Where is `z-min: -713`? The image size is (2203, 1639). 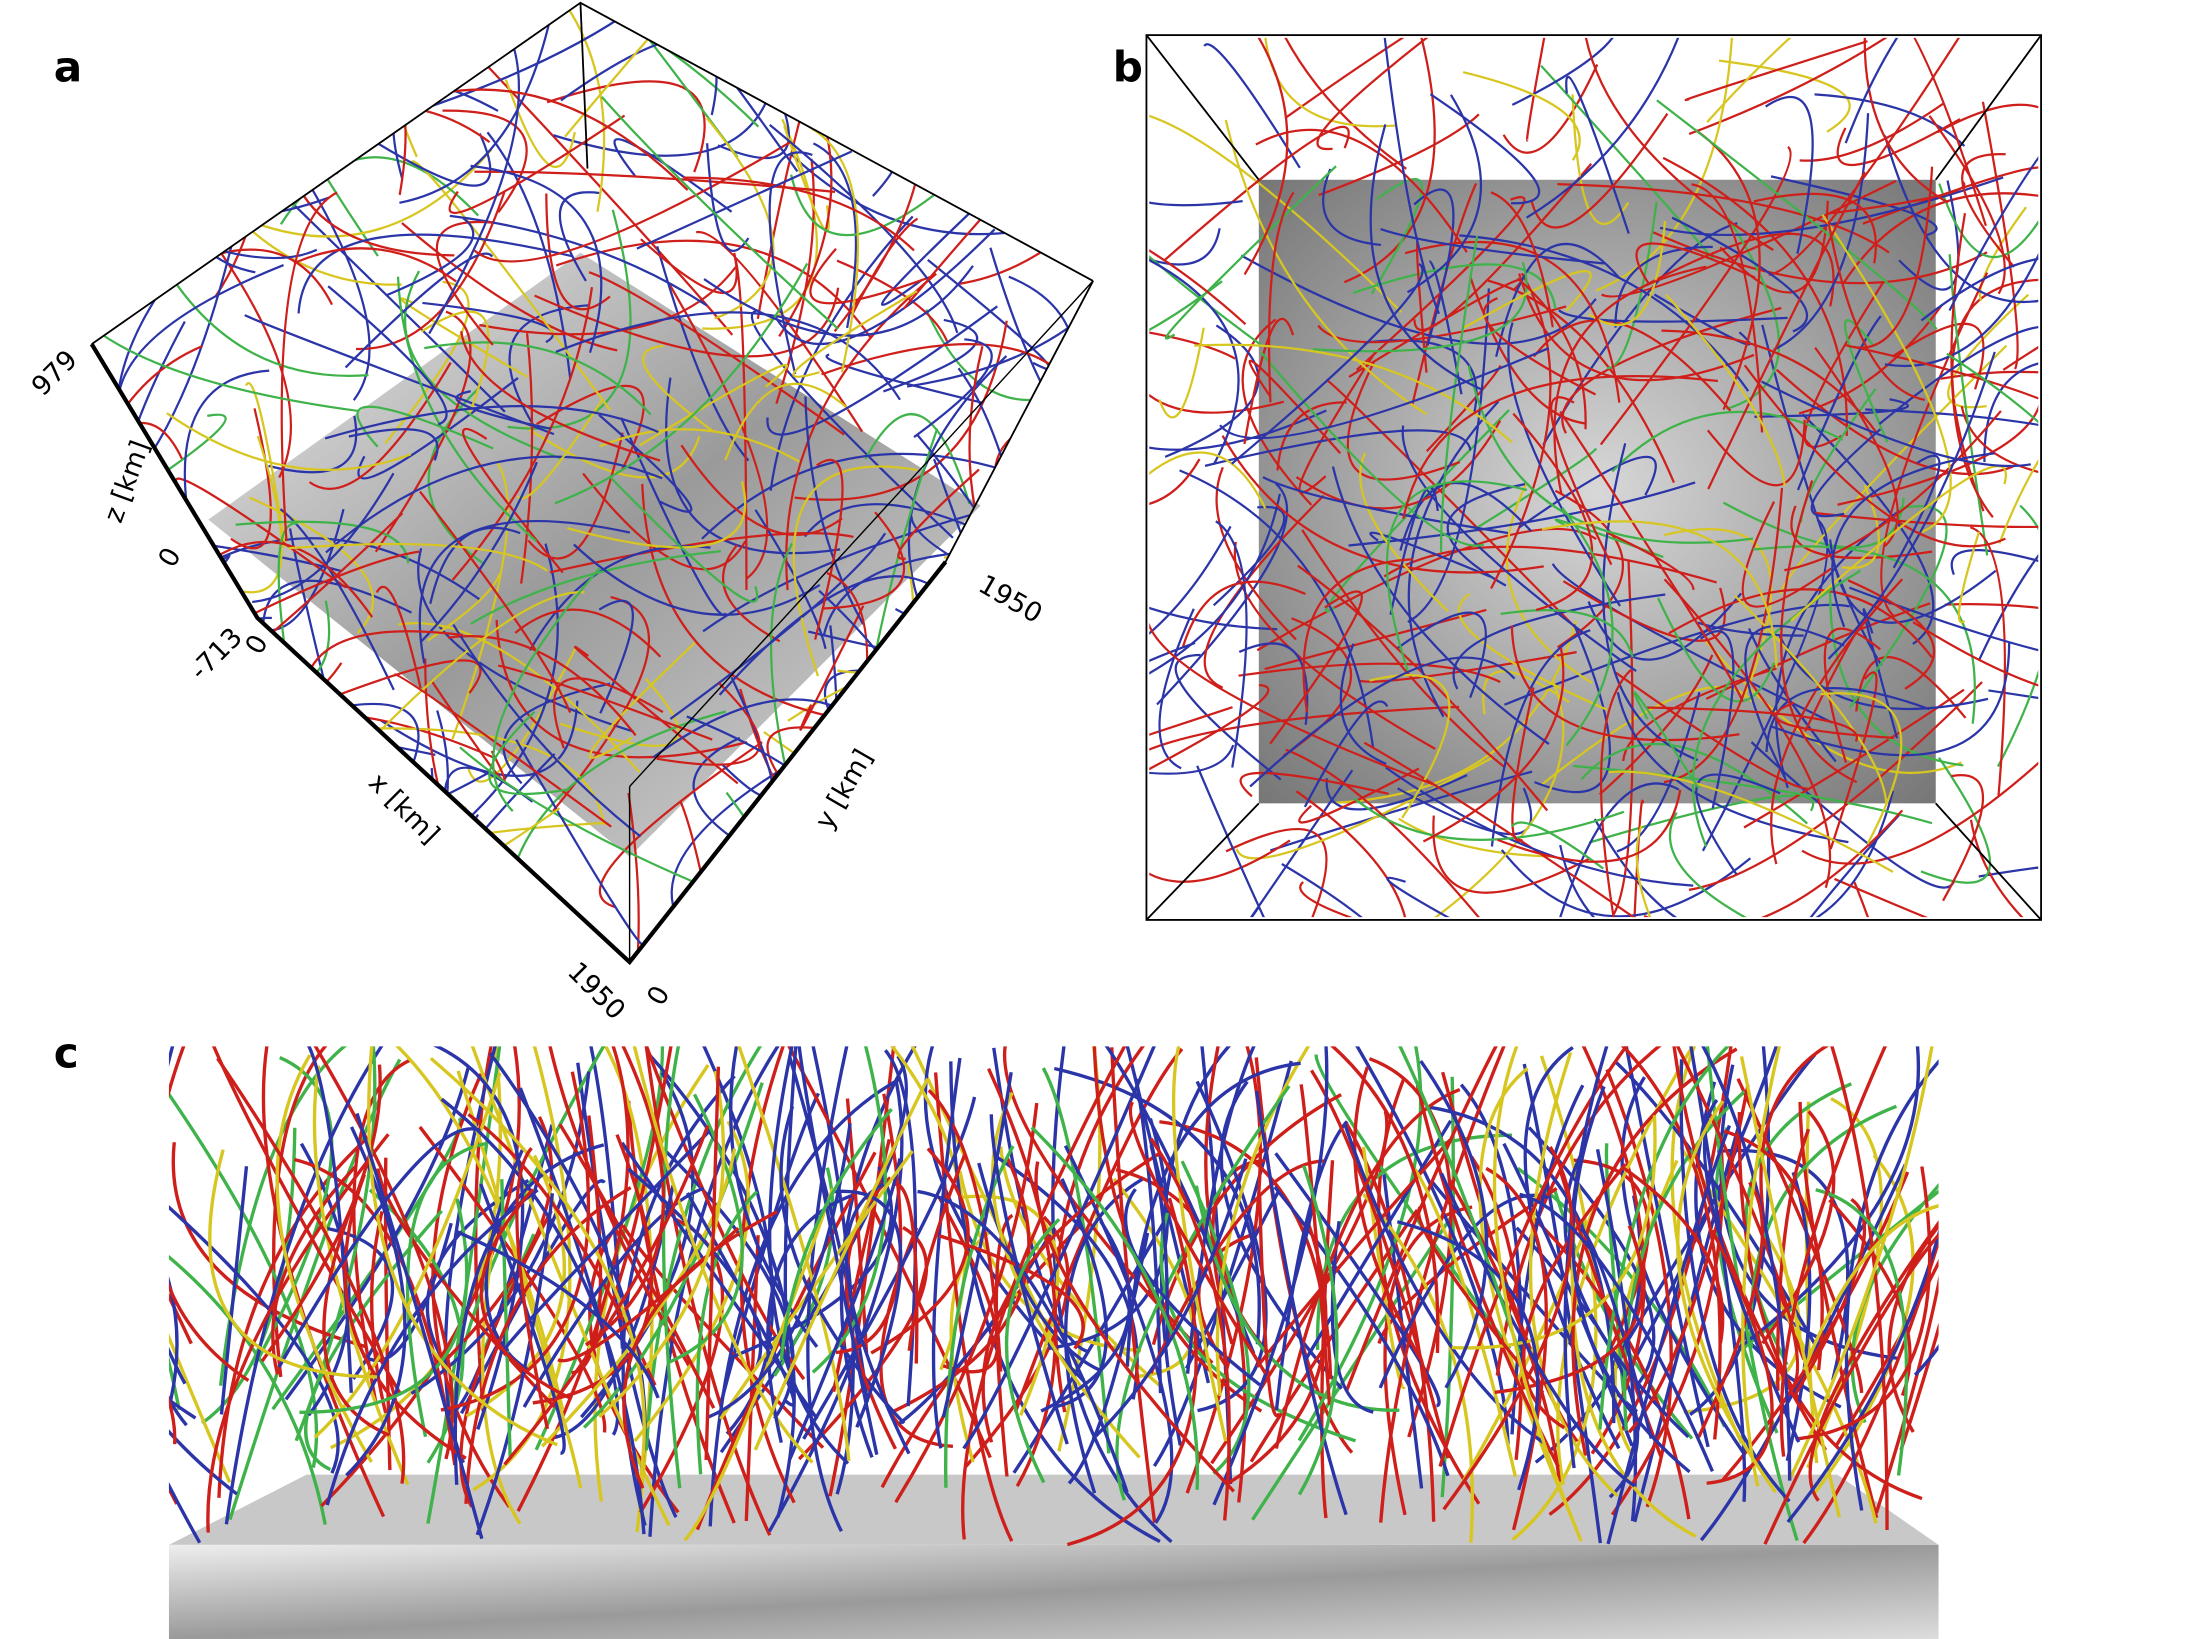
z-min: -713 is located at coordinates (216, 654).